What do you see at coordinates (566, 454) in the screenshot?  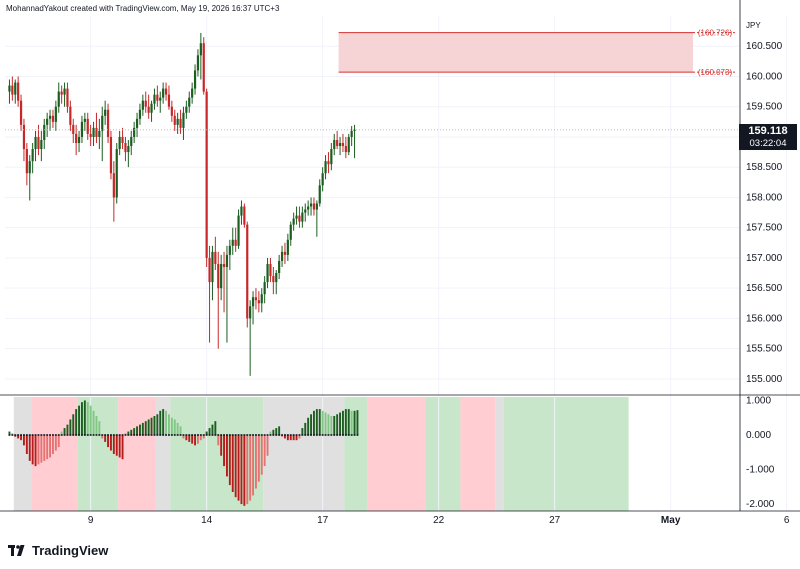 I see `background-band-green` at bounding box center [566, 454].